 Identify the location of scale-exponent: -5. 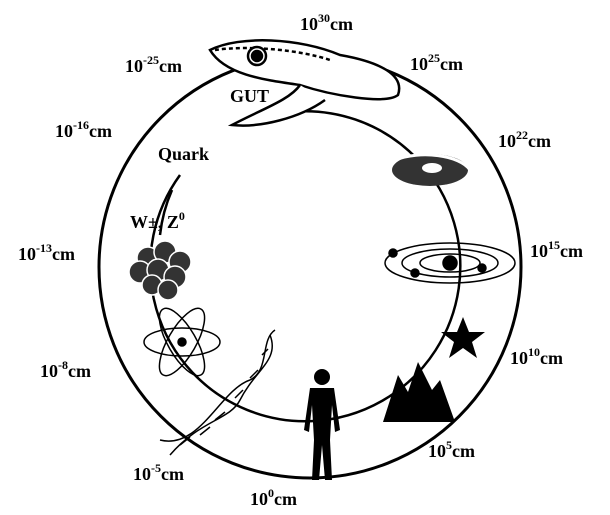
(156, 468).